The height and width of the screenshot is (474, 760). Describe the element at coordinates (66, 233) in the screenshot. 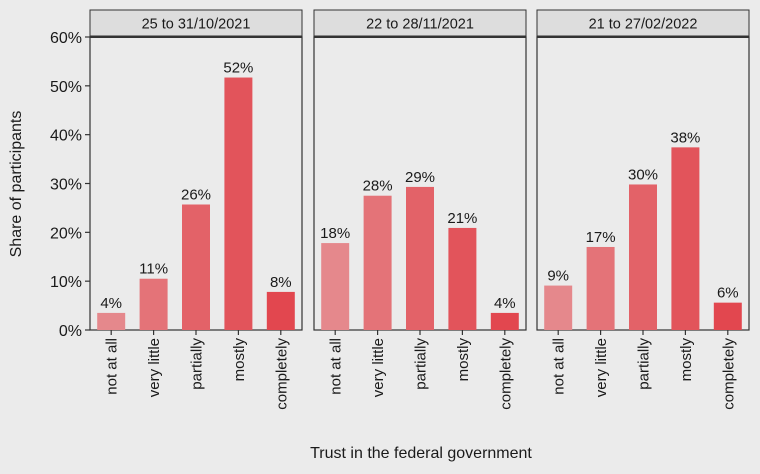

I see `y-tick-label: 20%` at that location.